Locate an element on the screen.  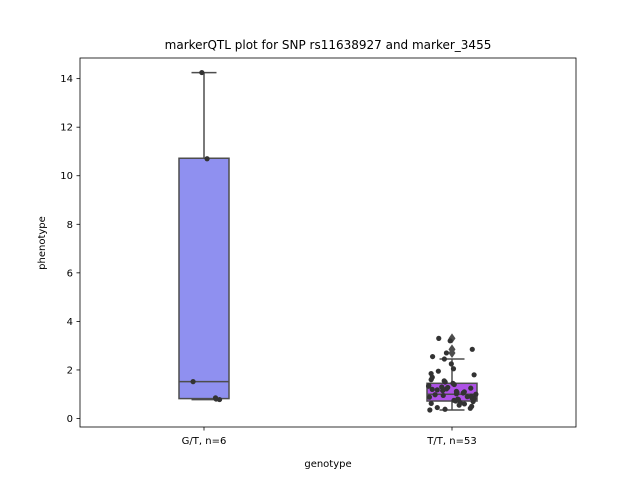
y-tick-label: 6 is located at coordinates (70, 273).